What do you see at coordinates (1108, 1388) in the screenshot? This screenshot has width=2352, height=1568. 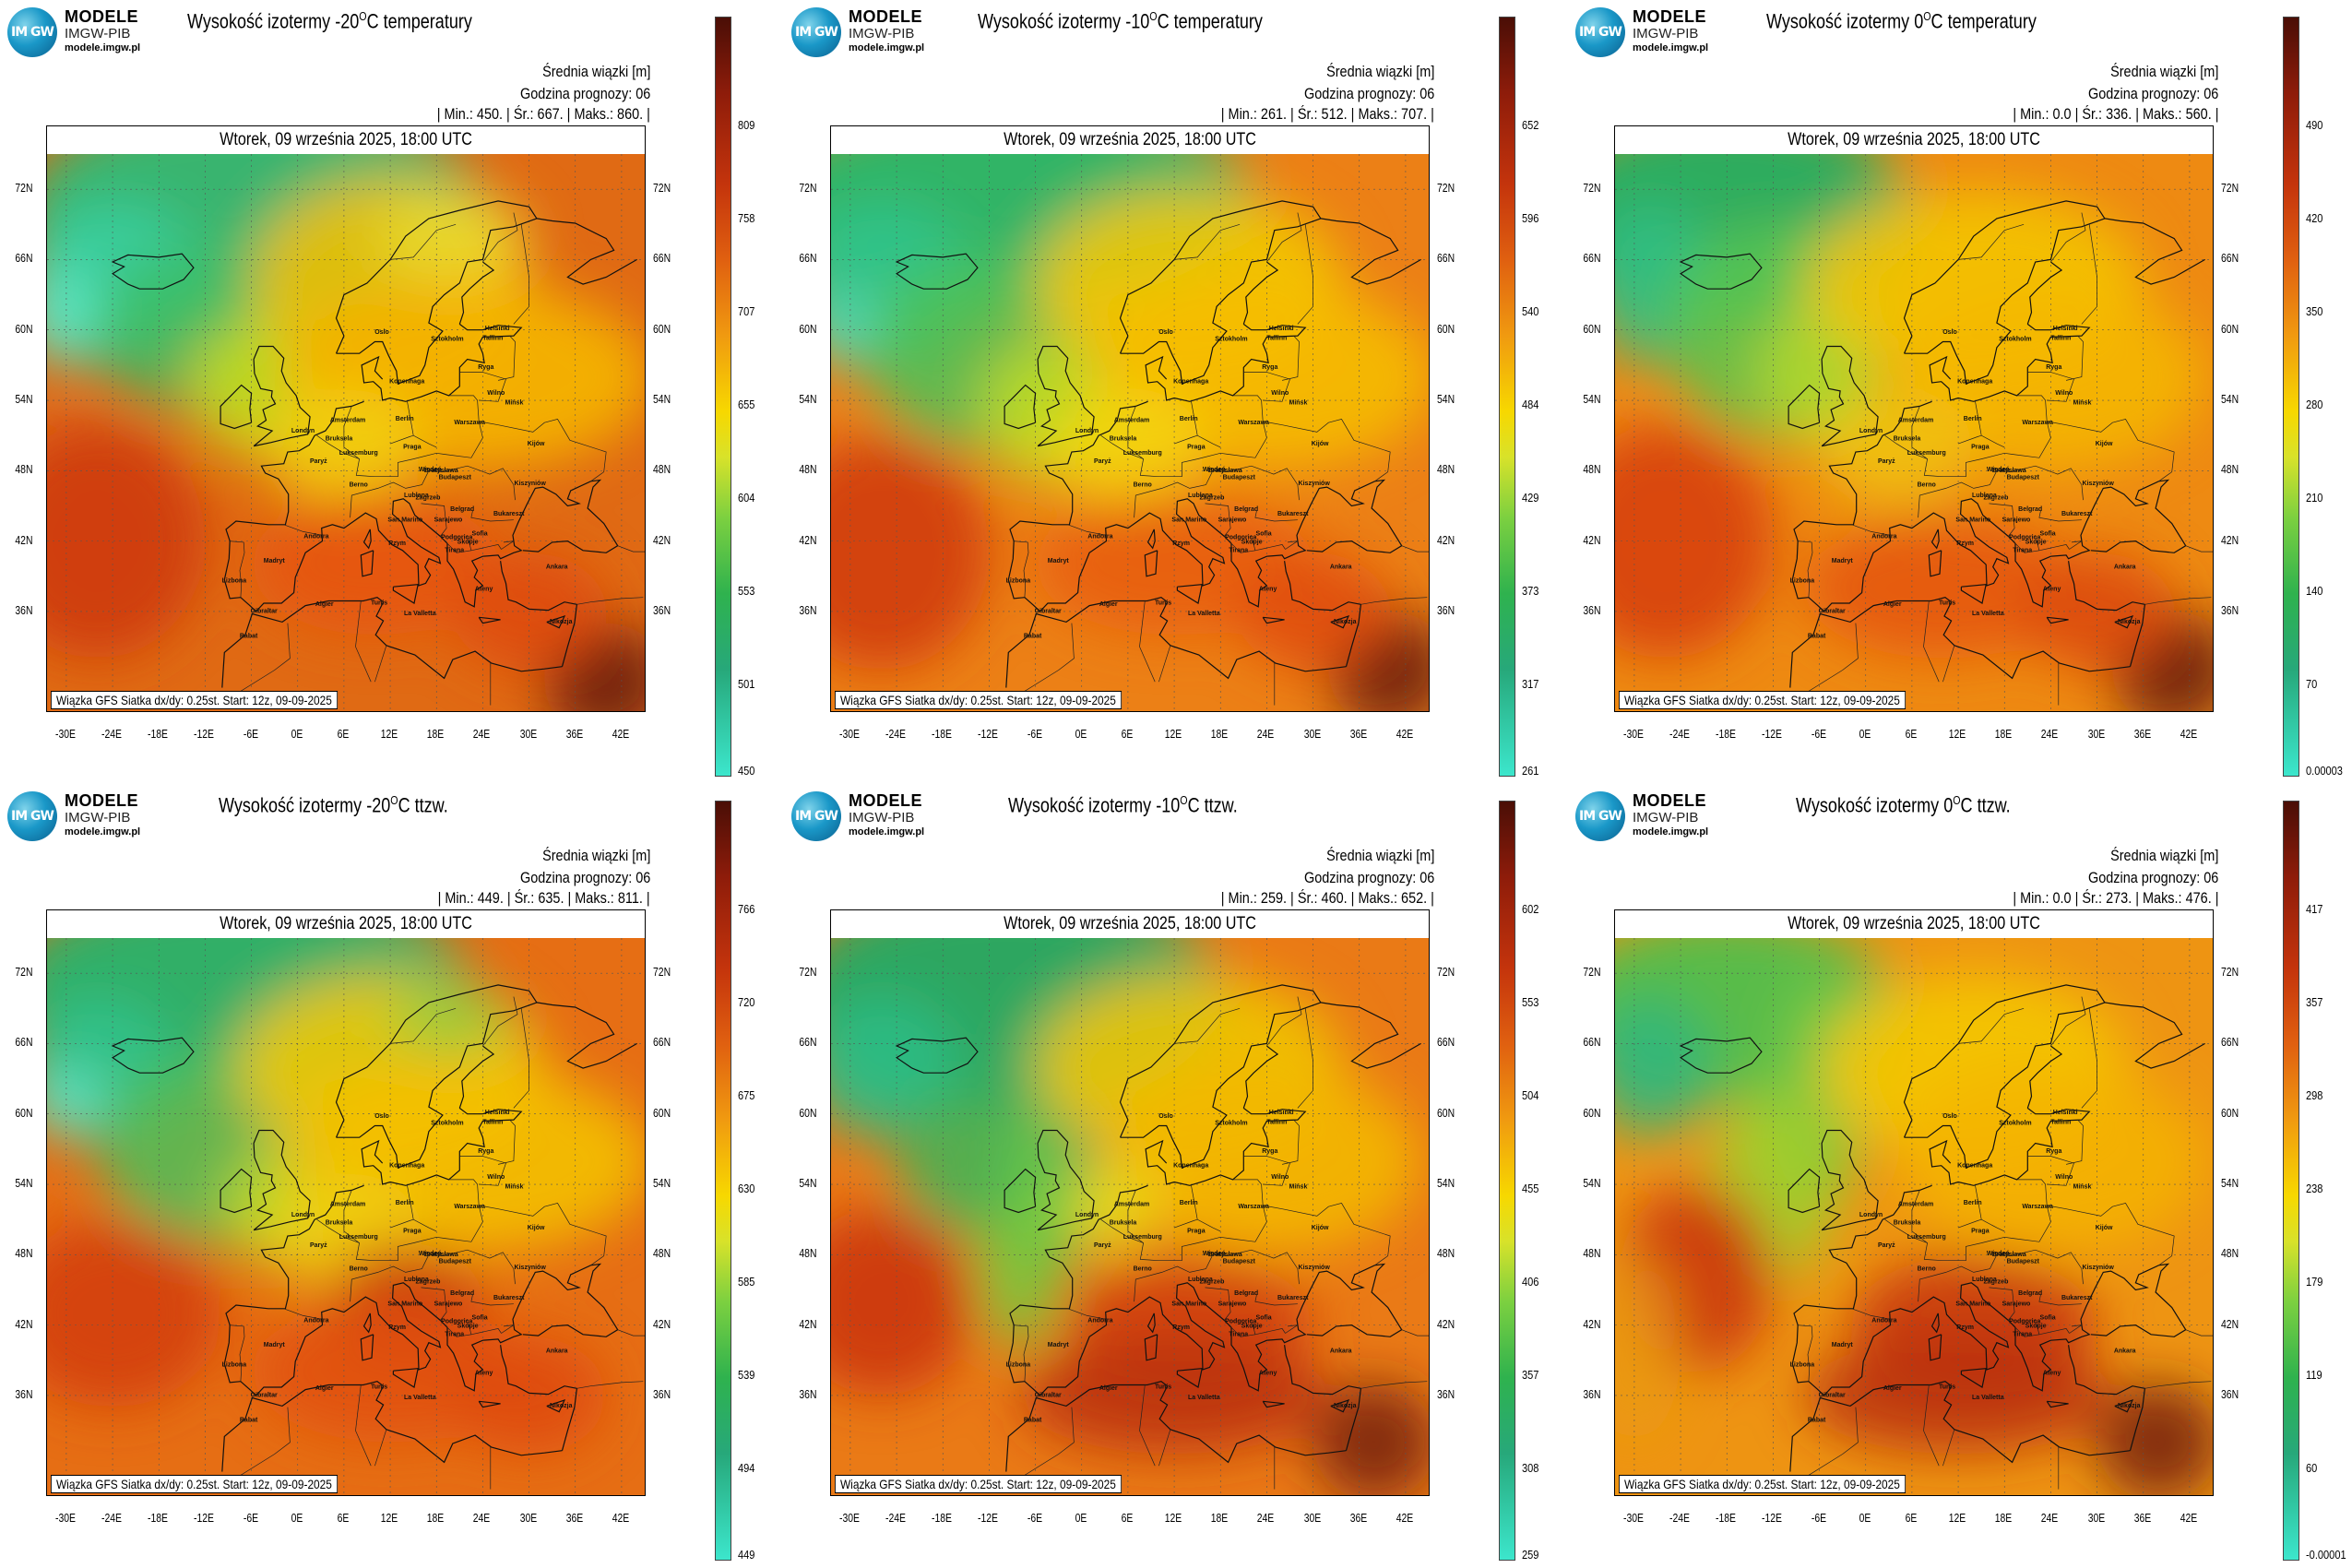 I see `city-label: Algier` at bounding box center [1108, 1388].